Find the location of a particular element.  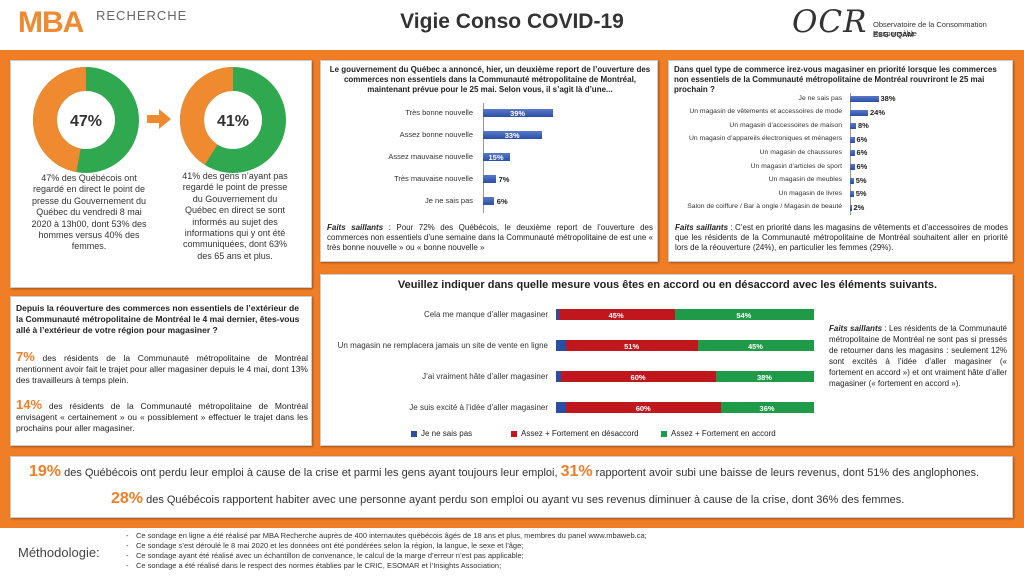

mba-logo-recherche: RECHERCHE is located at coordinates (142, 15).